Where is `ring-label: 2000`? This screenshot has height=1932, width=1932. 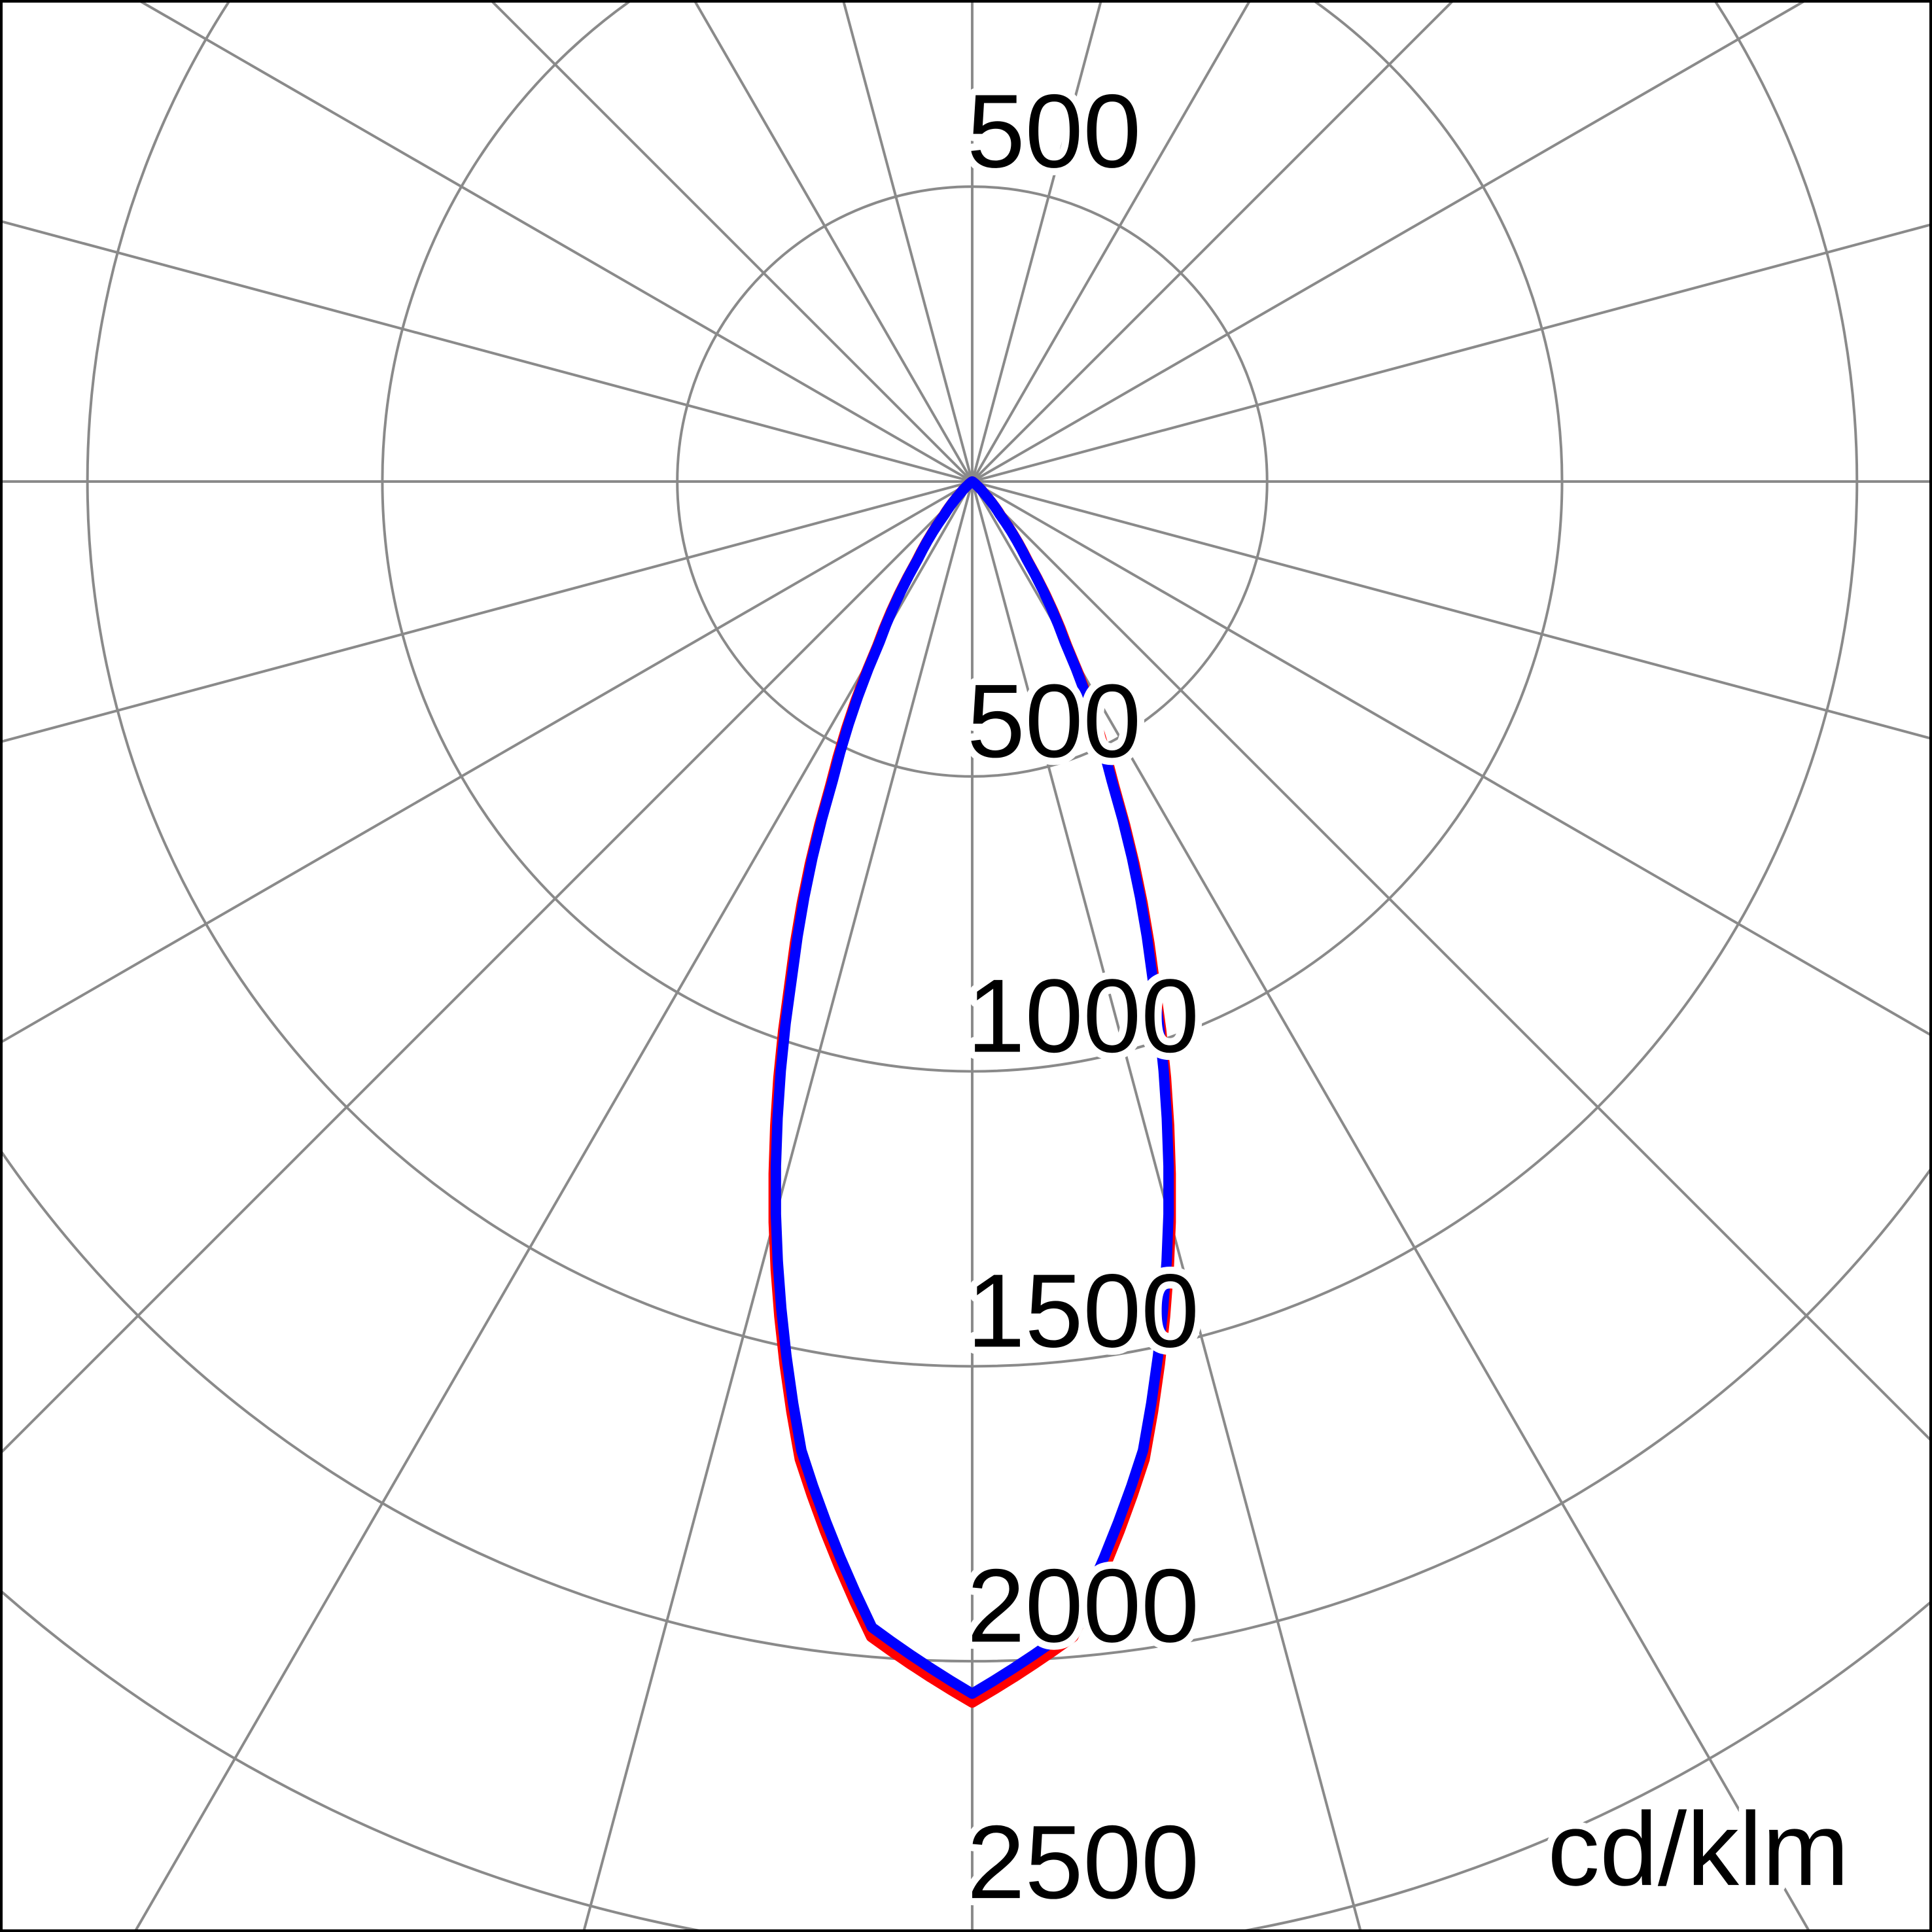 ring-label: 2000 is located at coordinates (1083, 1605).